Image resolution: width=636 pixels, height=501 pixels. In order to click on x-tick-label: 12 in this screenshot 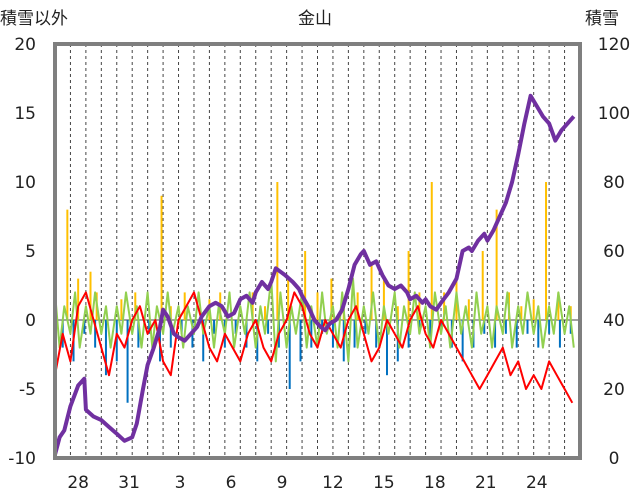, I will do `click(333, 483)`.